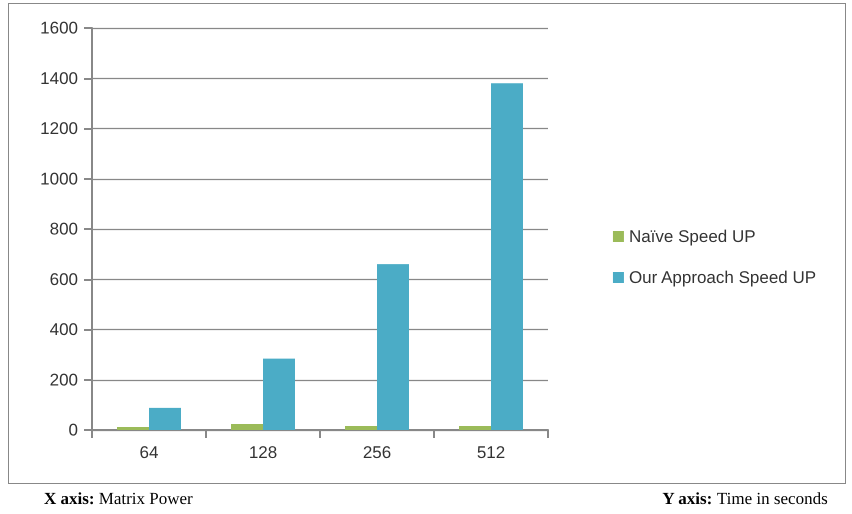  Describe the element at coordinates (722, 277) in the screenshot. I see `legend-label: Our Approach Speed UP` at that location.